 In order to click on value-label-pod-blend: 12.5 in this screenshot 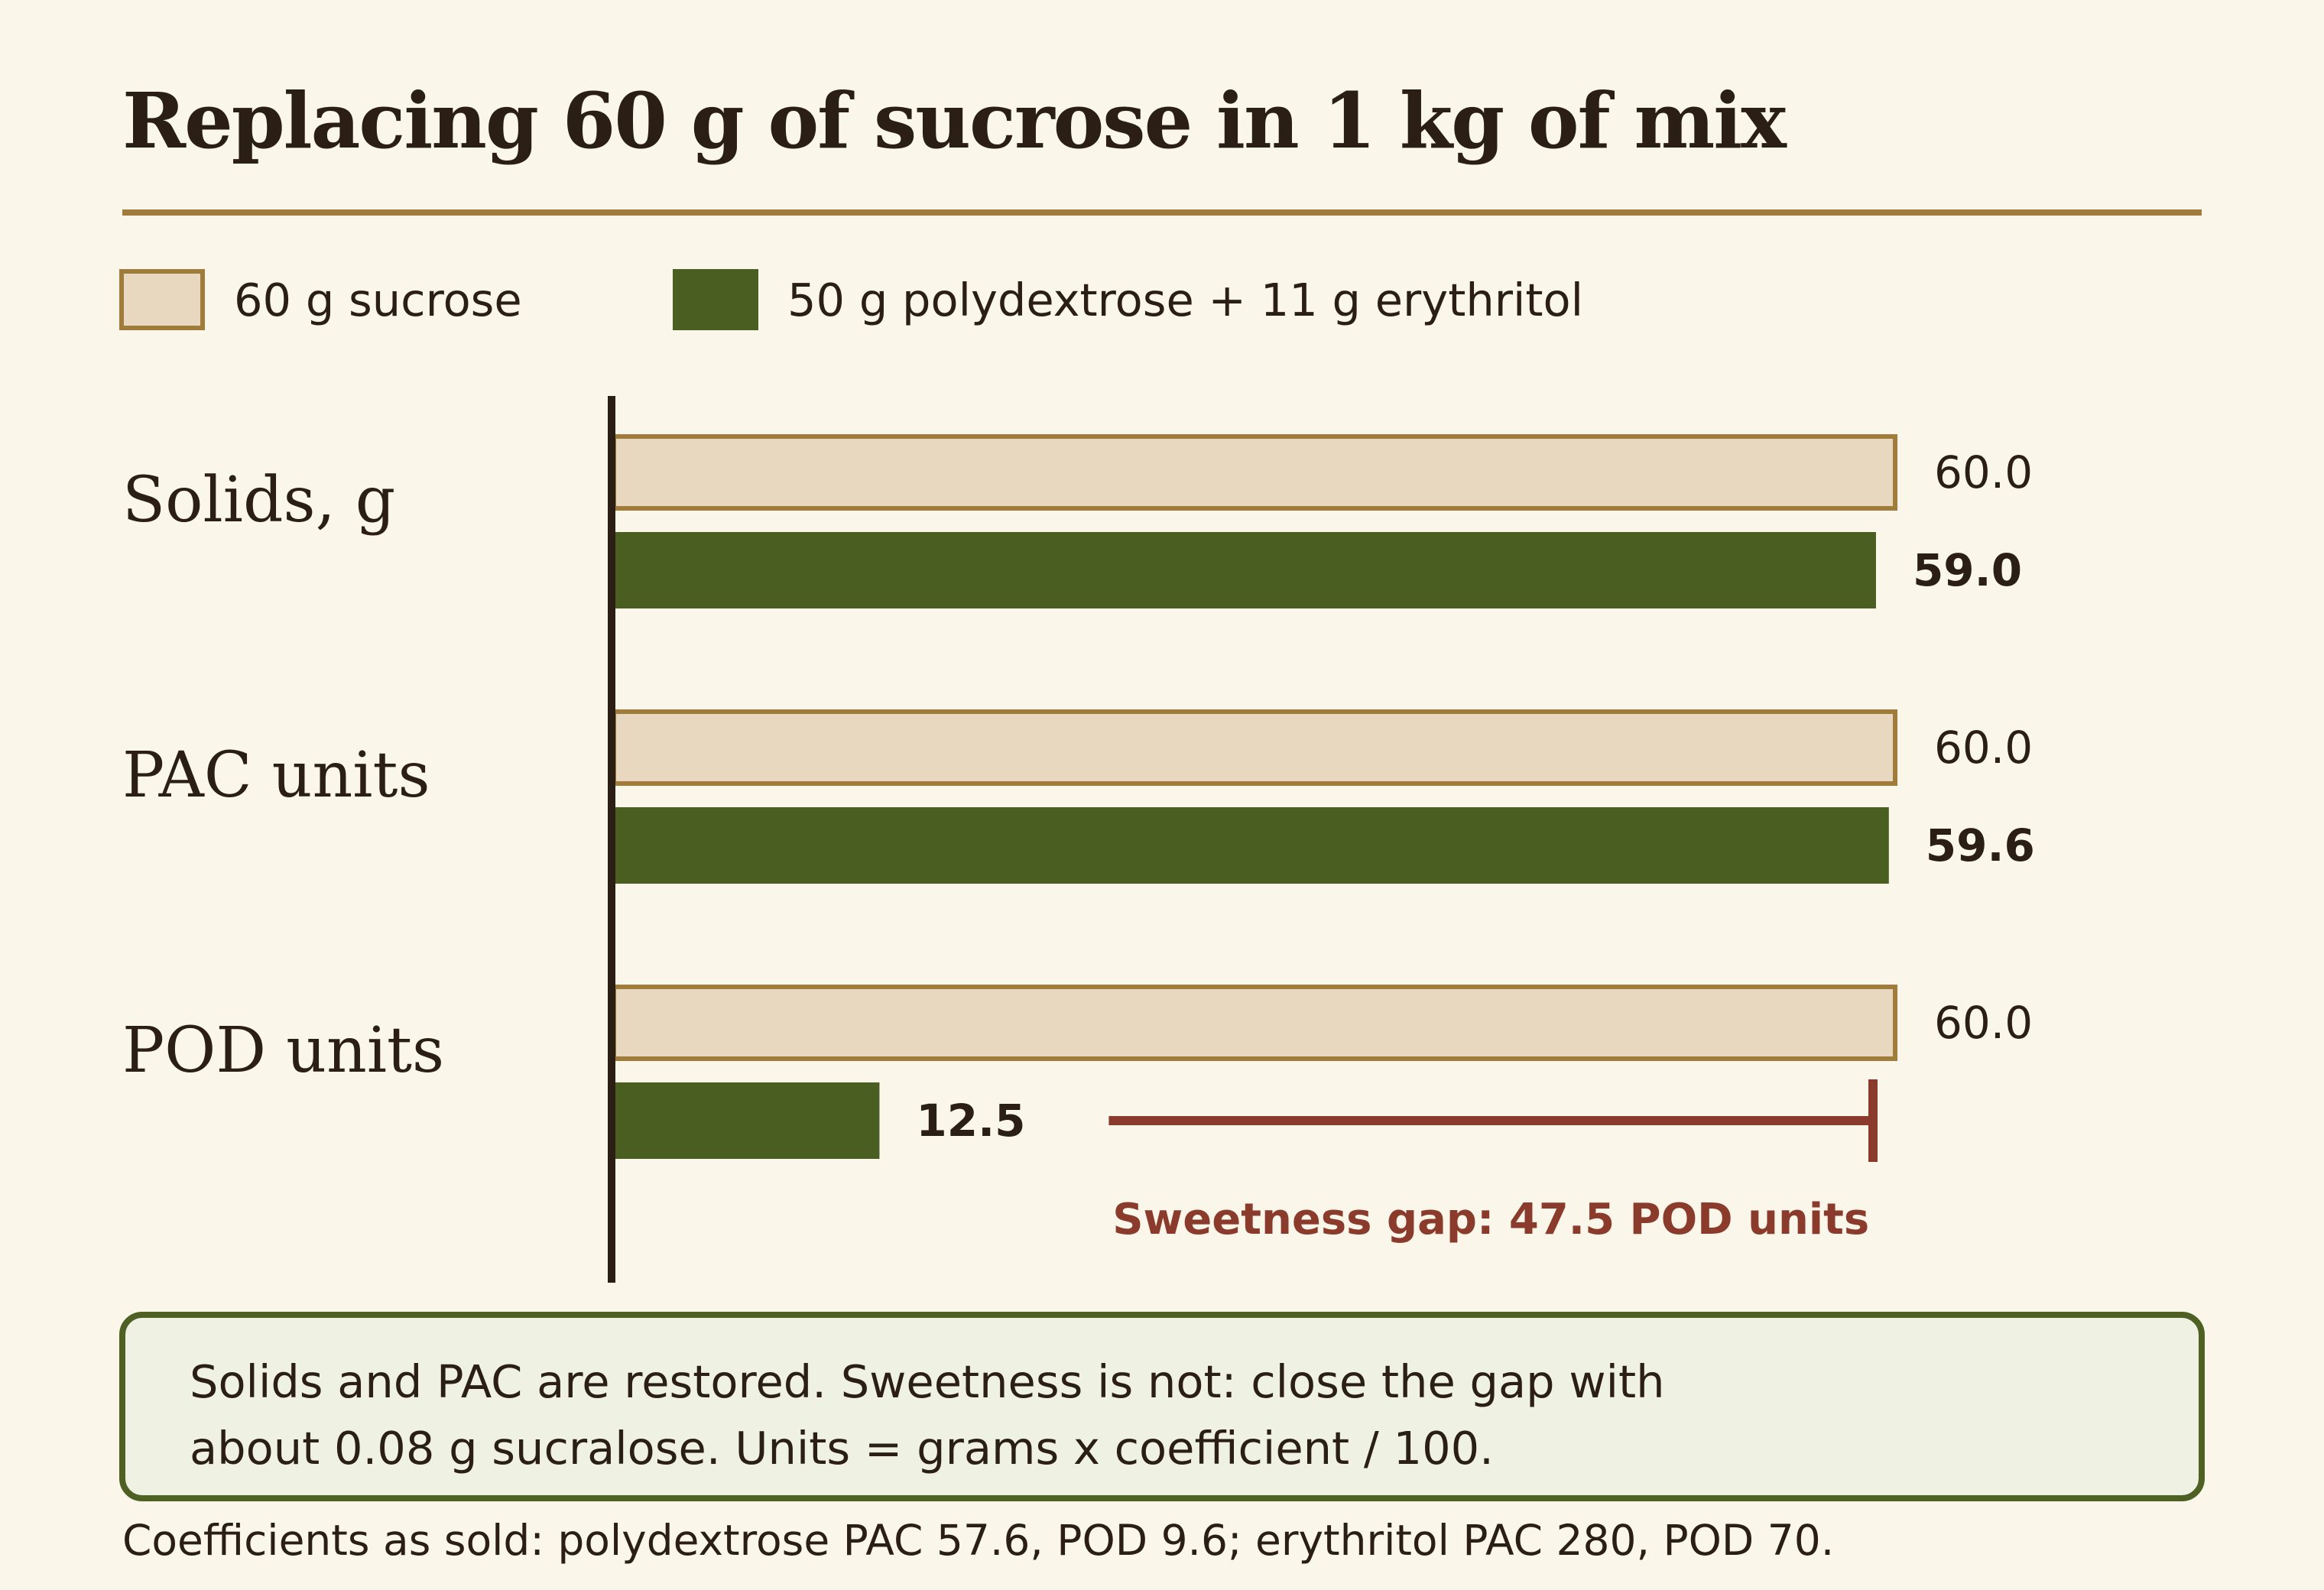, I will do `click(971, 1121)`.